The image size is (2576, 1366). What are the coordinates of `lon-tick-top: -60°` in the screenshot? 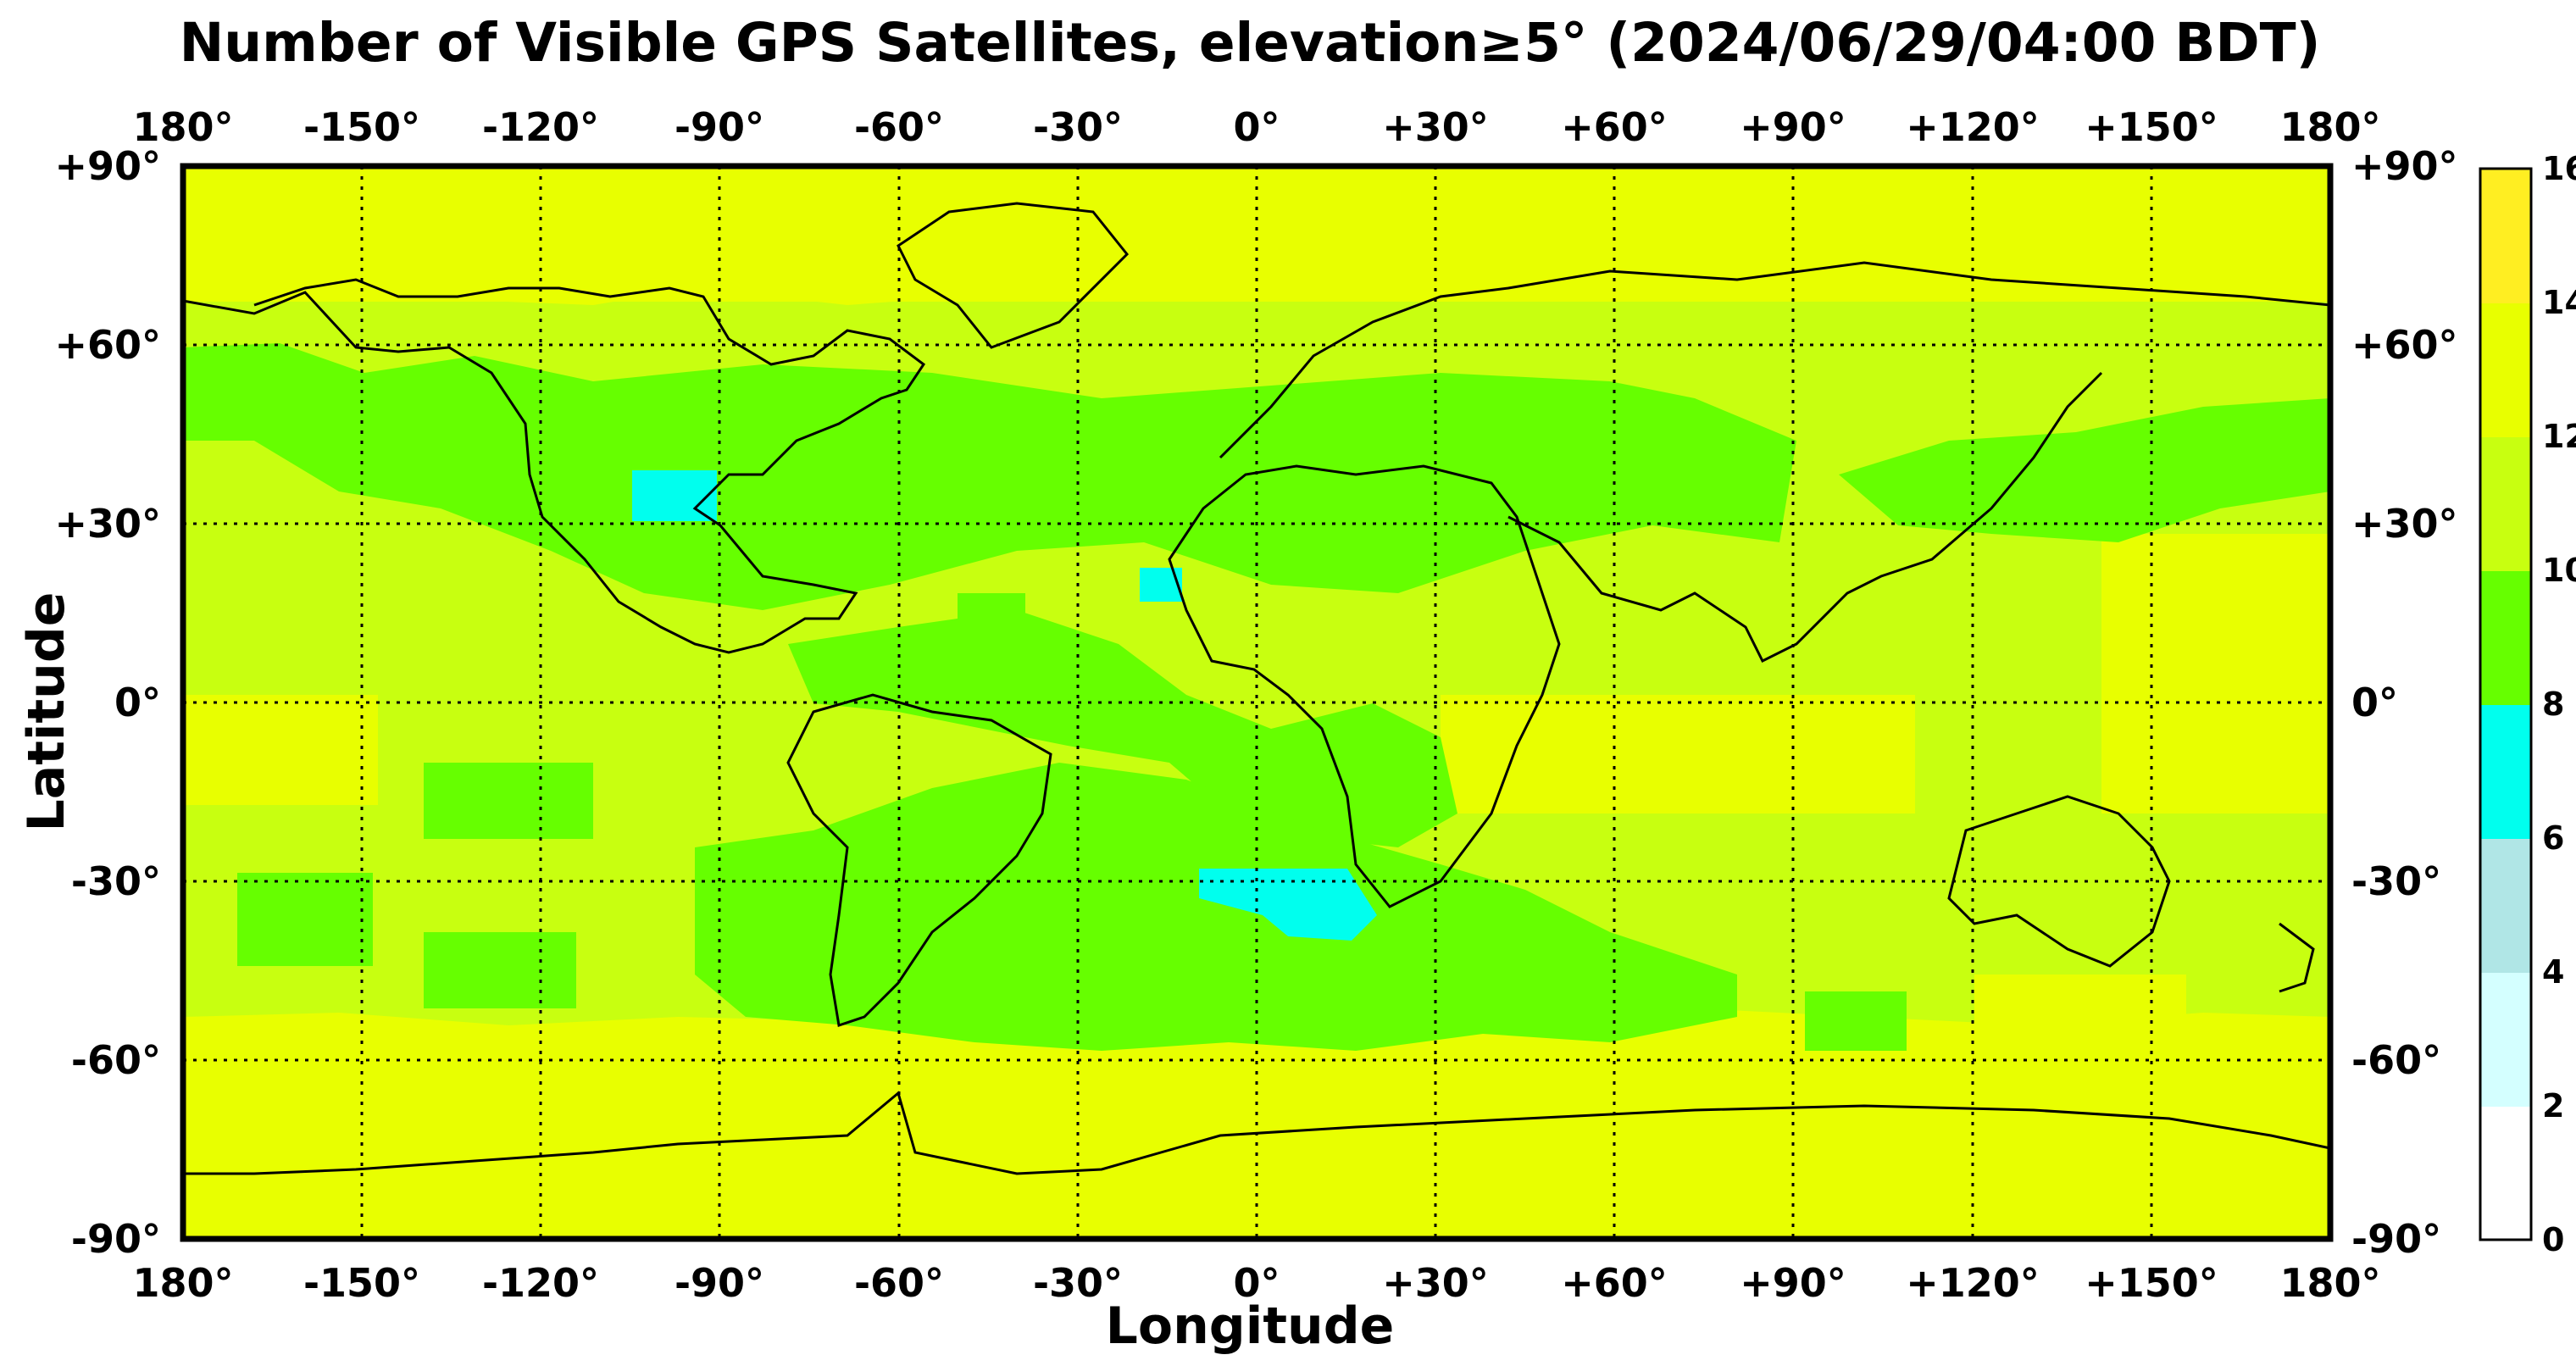 It's located at (899, 127).